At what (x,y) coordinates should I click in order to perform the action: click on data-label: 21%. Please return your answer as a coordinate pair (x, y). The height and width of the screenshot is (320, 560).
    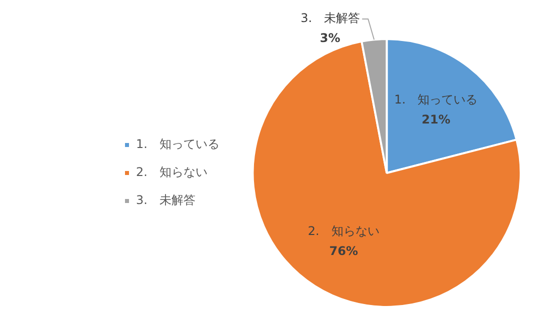
    Looking at the image, I should click on (436, 119).